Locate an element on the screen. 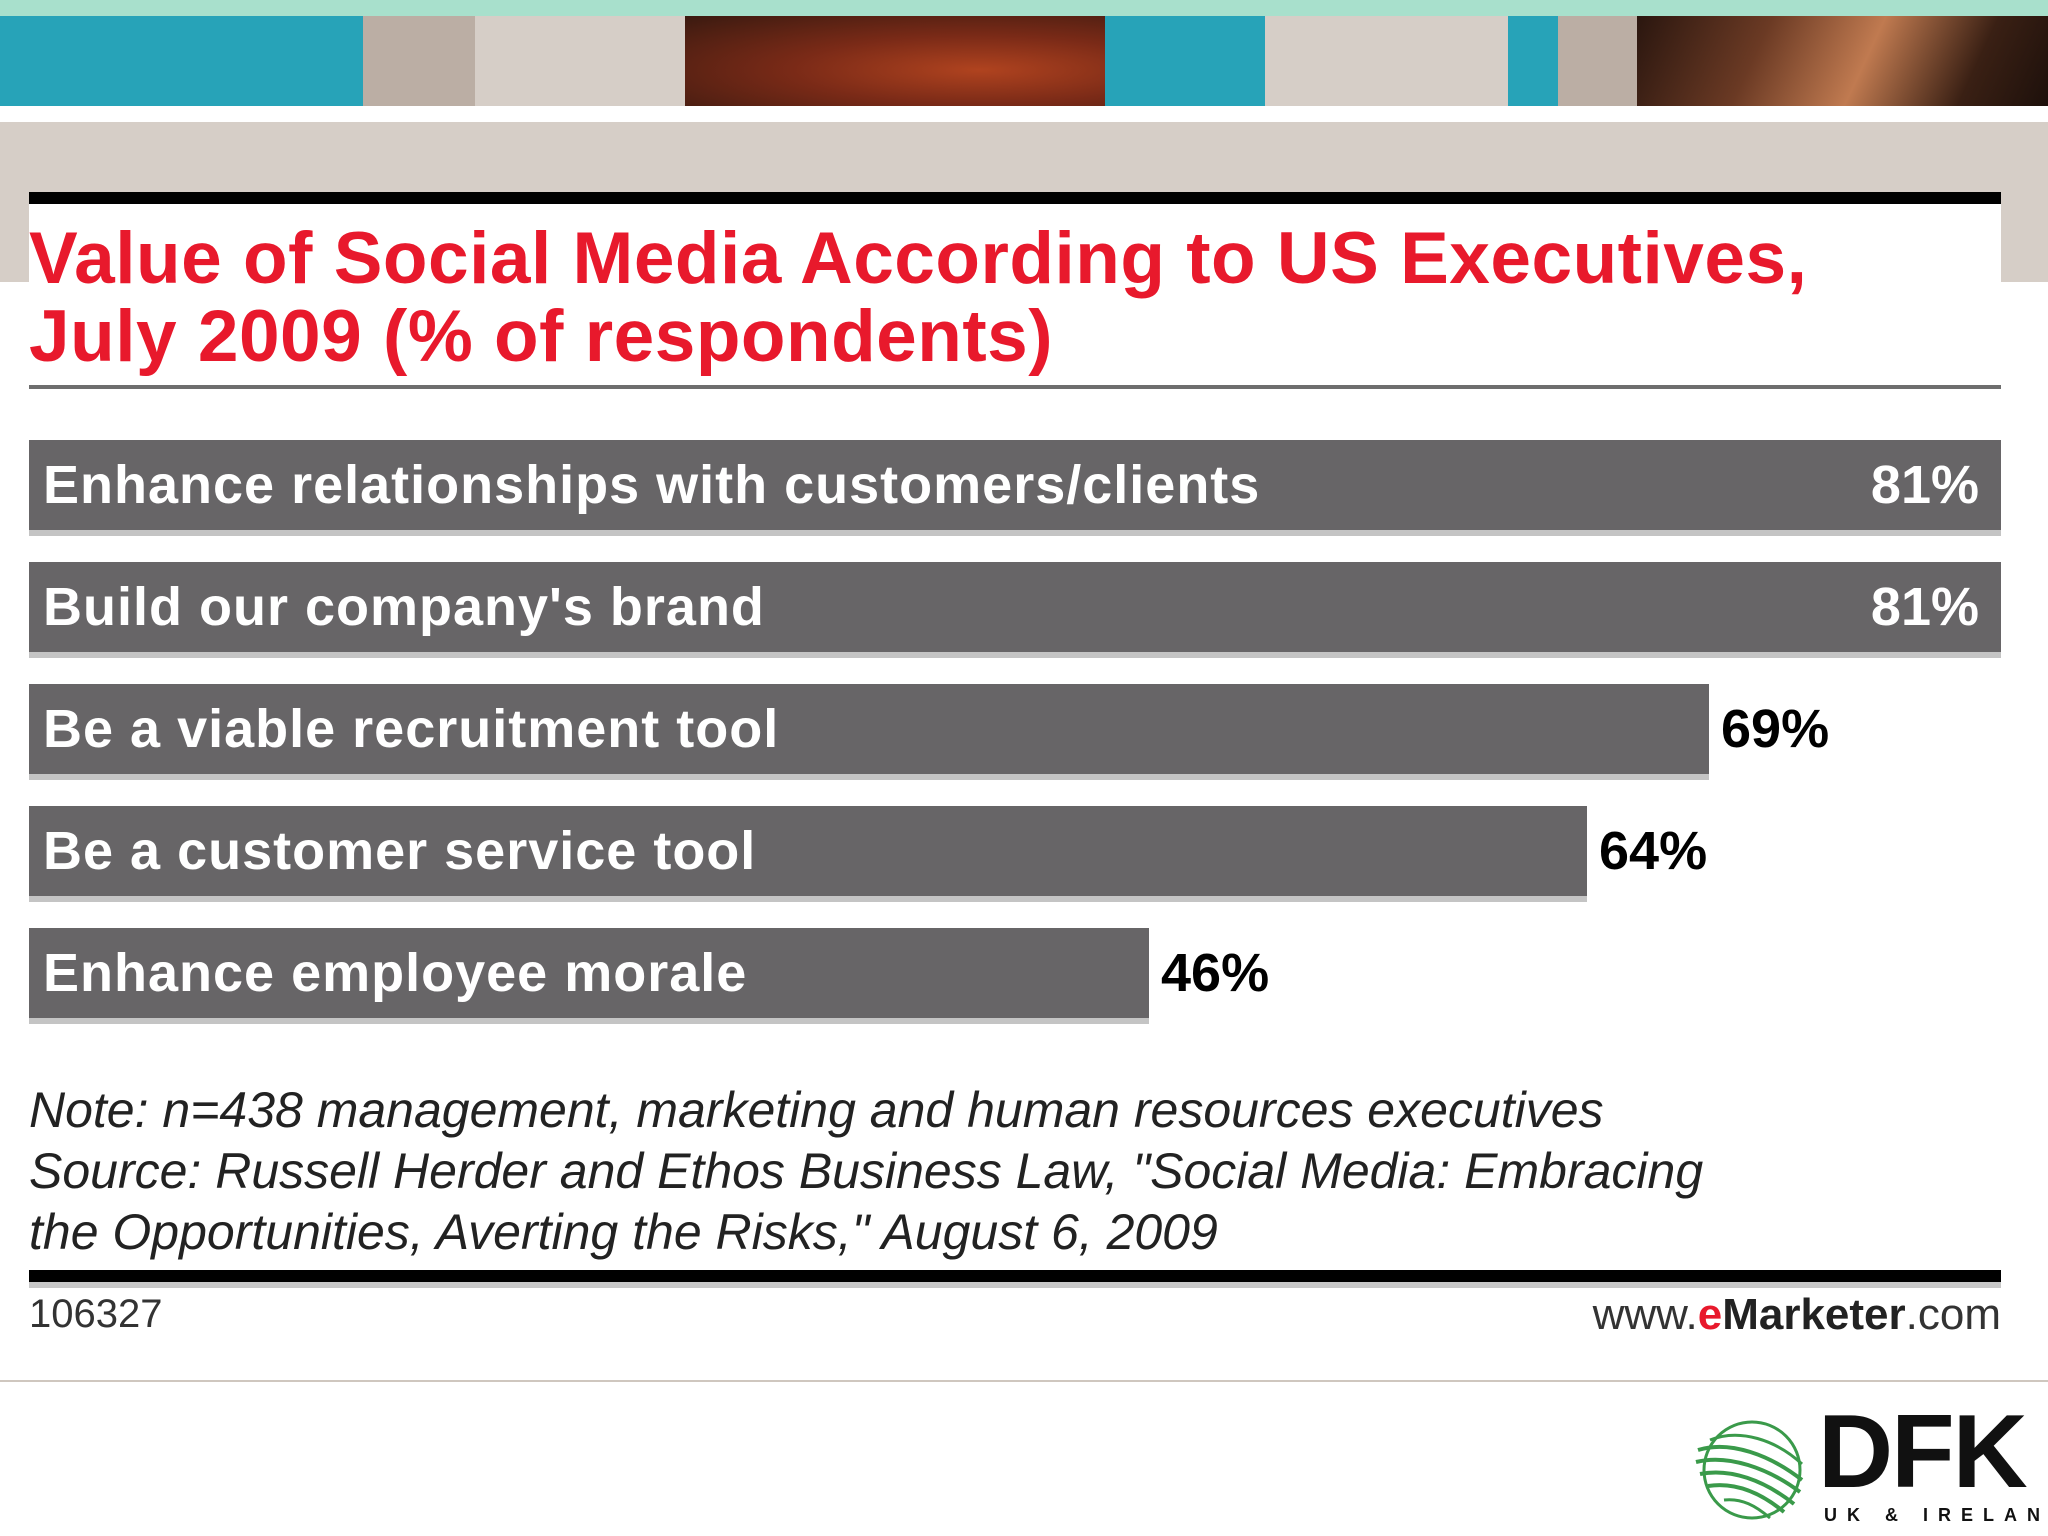 This screenshot has width=2048, height=1536. title-rule is located at coordinates (1015, 387).